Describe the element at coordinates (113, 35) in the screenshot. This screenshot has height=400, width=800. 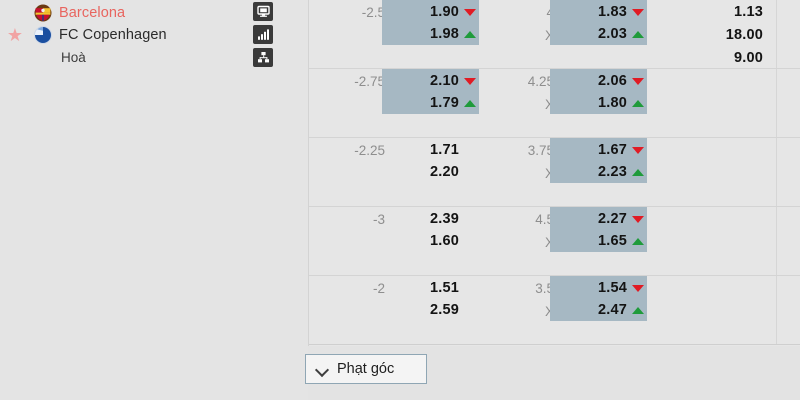
I see `away-team-name: FC Copenhagen` at that location.